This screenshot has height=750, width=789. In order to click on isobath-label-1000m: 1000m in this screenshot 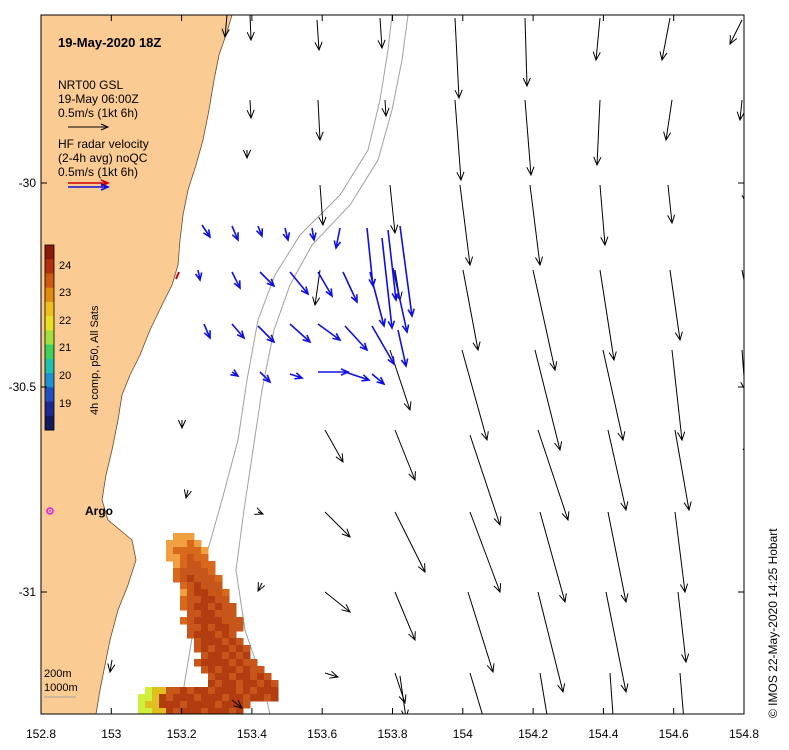, I will do `click(61, 688)`.